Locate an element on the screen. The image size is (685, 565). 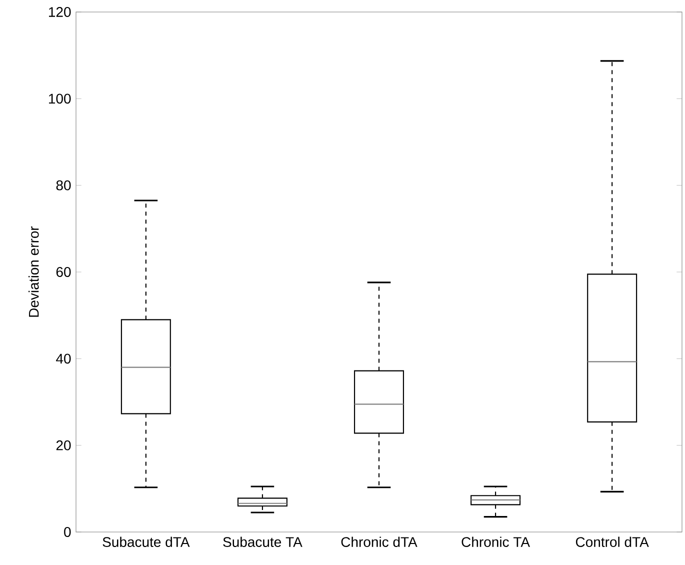
y-tick-label: 120 is located at coordinates (60, 12).